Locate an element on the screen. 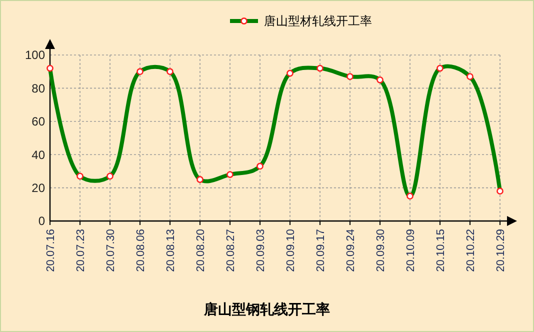 This screenshot has height=332, width=534. y-tick-label: 20 is located at coordinates (39, 188).